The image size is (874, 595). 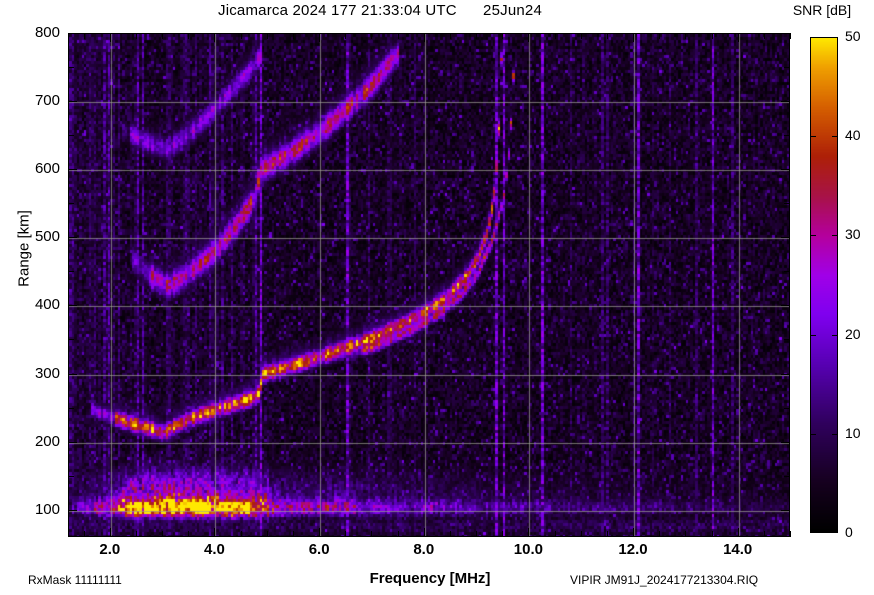 What do you see at coordinates (853, 36) in the screenshot?
I see `colorbar-tick-label: 50` at bounding box center [853, 36].